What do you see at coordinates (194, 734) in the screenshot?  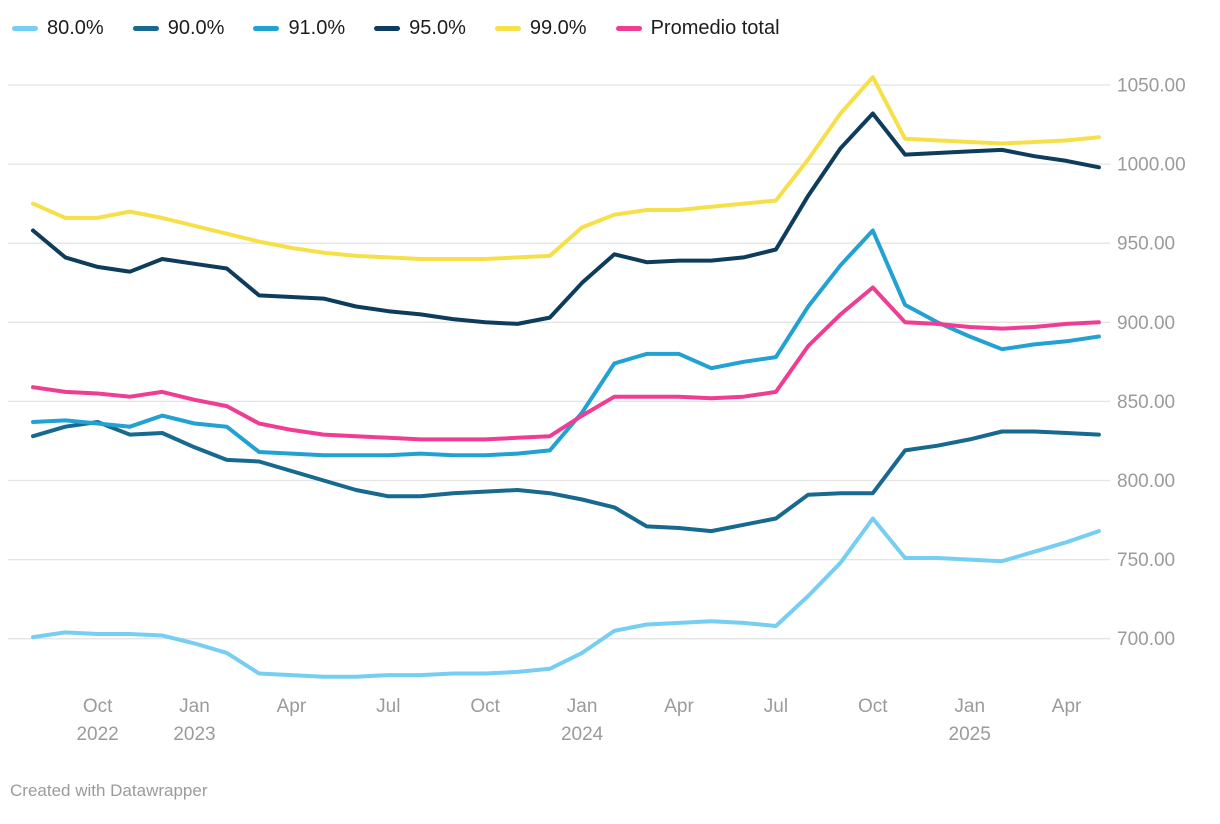 I see `x-axis-tick-year: 2023` at bounding box center [194, 734].